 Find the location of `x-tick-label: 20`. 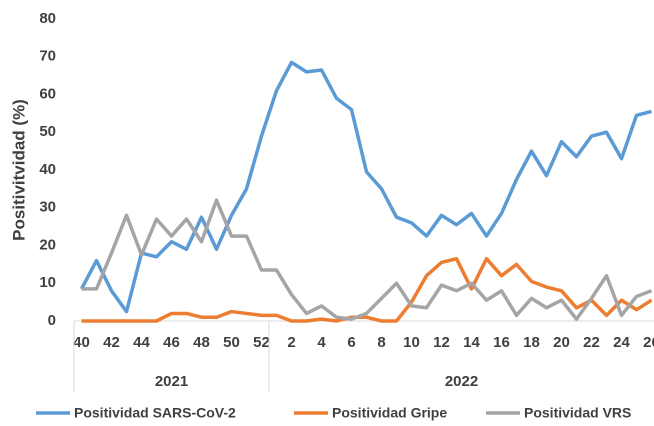

x-tick-label: 20 is located at coordinates (561, 342).